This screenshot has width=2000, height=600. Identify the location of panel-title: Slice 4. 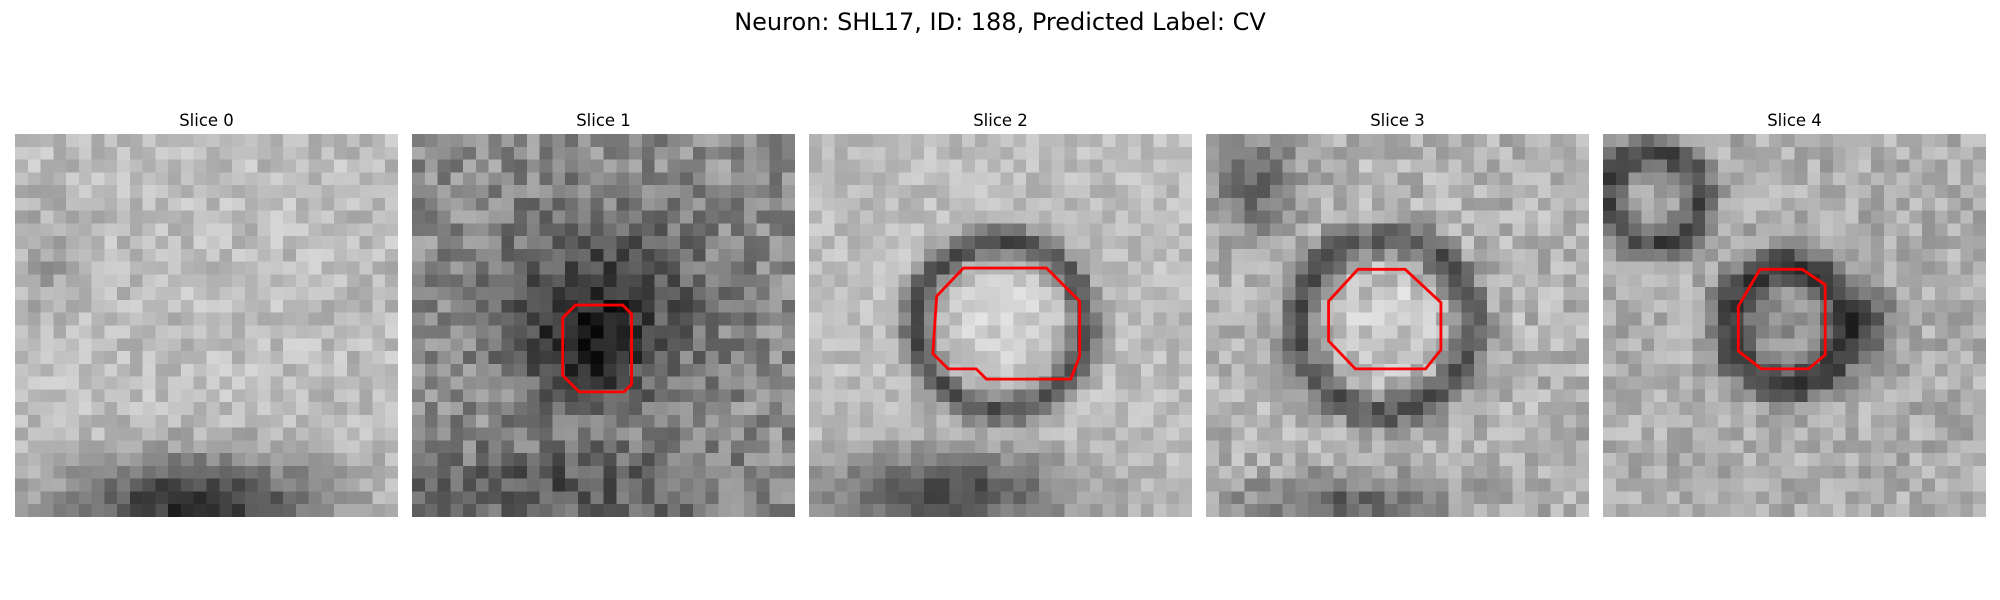
(1794, 120).